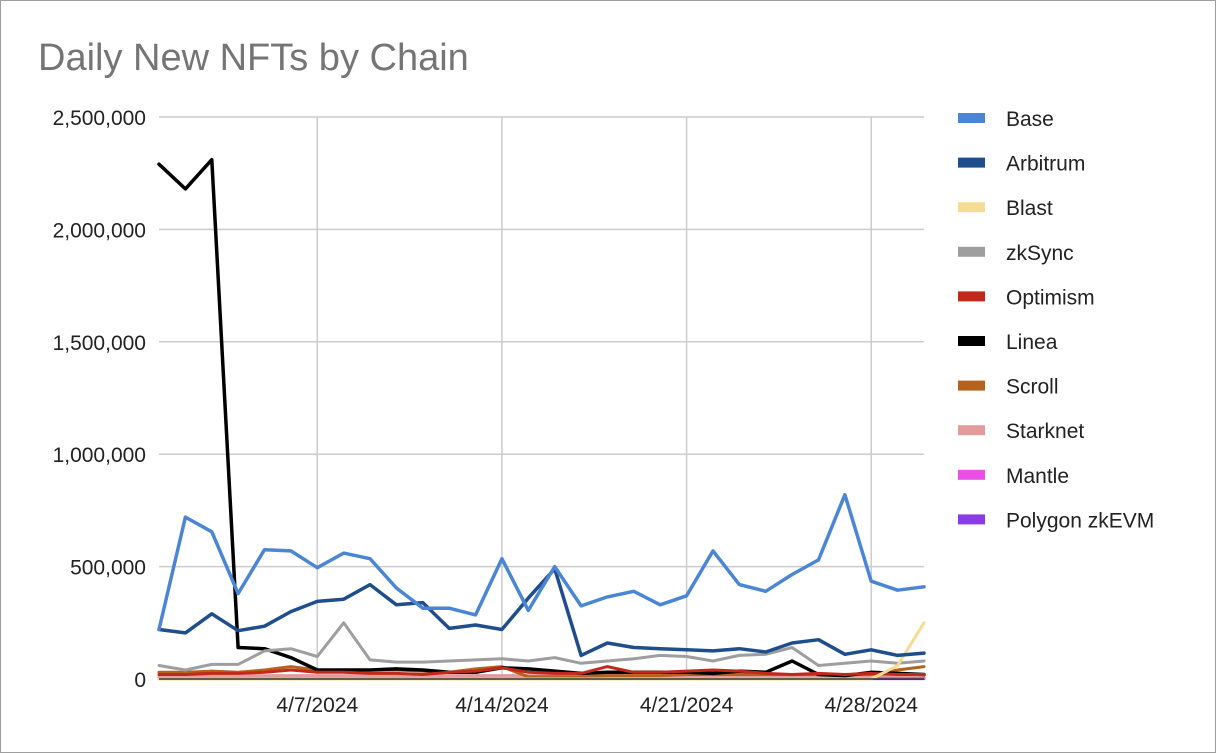 Image resolution: width=1216 pixels, height=753 pixels. Describe the element at coordinates (971, 341) in the screenshot. I see `legend-swatch-linea` at that location.